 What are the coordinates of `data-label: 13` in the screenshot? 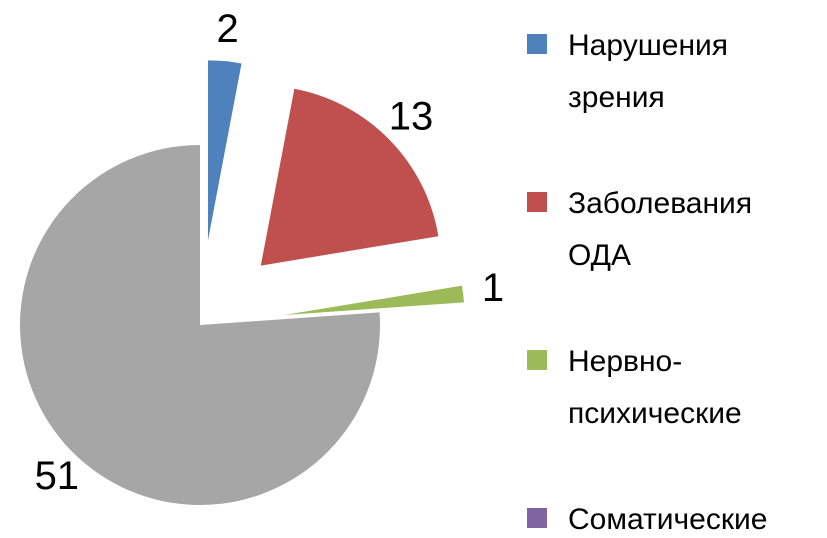 It's located at (411, 116).